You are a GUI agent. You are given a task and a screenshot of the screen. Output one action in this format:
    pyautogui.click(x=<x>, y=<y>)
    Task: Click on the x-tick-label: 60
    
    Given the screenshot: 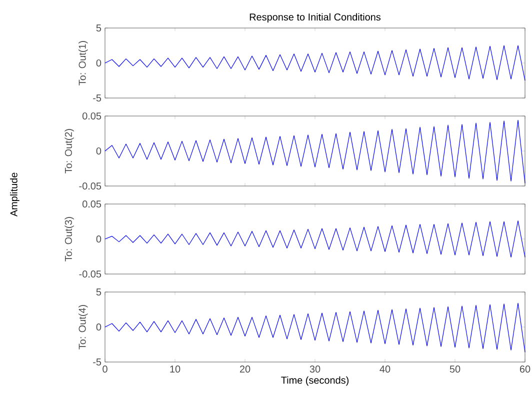 What is the action you would take?
    pyautogui.click(x=525, y=369)
    